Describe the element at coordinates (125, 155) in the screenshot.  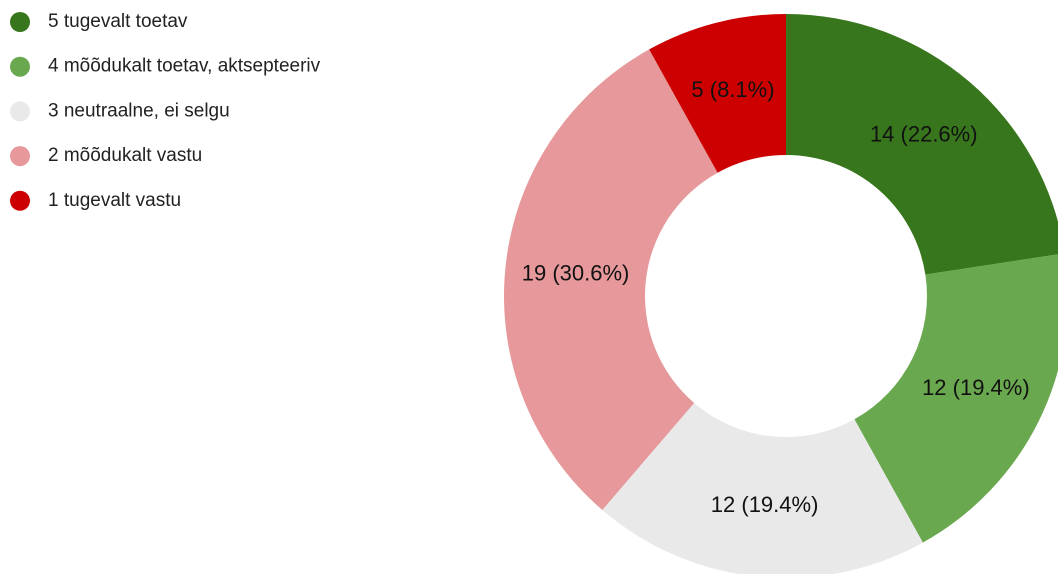
I see `legend-text: 2 mõõdukalt vastu` at that location.